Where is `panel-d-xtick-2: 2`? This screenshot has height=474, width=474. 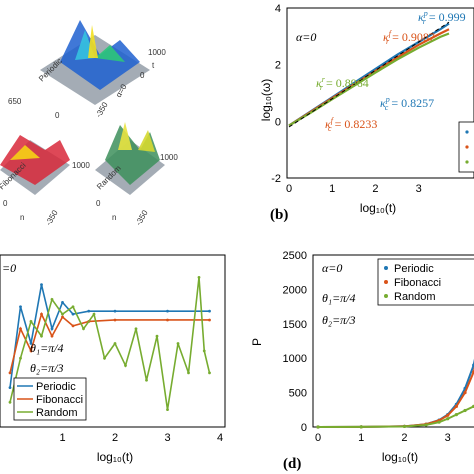
panel-d-xtick-2: 2 is located at coordinates (404, 438).